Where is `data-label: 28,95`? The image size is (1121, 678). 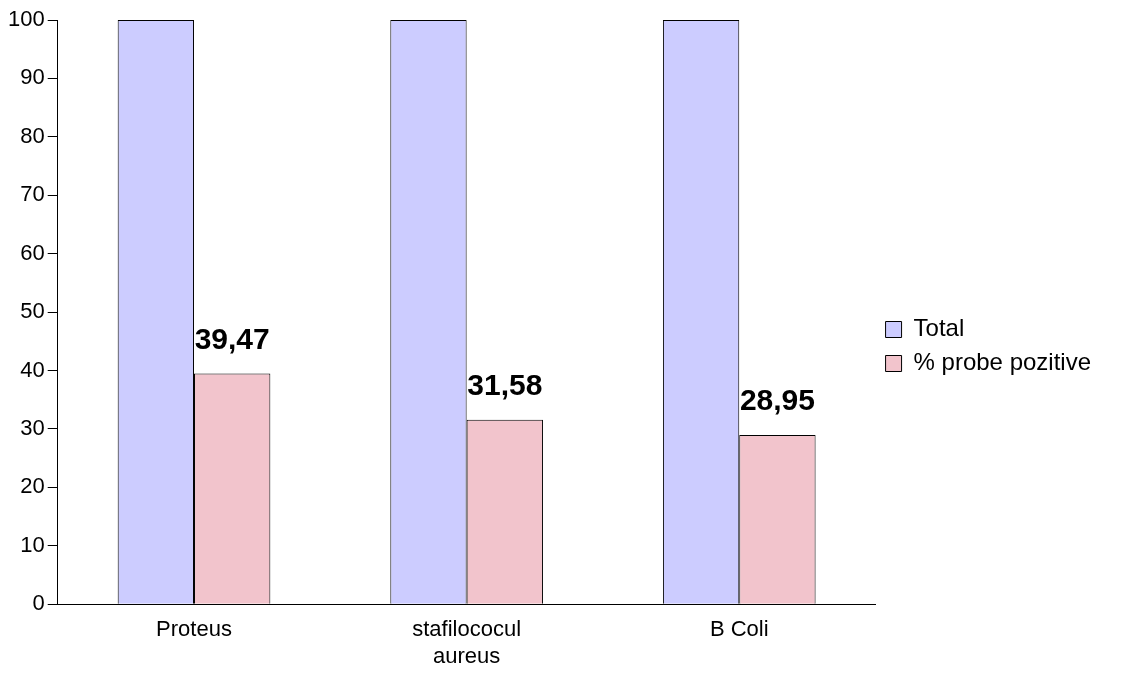
data-label: 28,95 is located at coordinates (777, 400).